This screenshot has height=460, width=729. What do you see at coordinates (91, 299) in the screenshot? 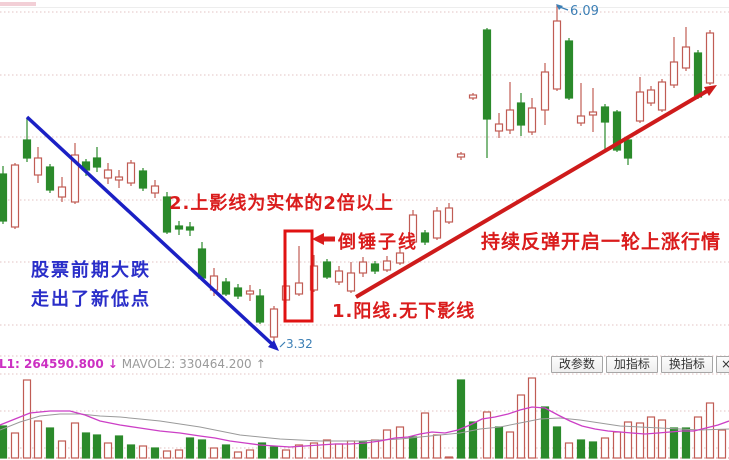
I see `downtrend-annotation-line2: 走出了新低点` at bounding box center [91, 299].